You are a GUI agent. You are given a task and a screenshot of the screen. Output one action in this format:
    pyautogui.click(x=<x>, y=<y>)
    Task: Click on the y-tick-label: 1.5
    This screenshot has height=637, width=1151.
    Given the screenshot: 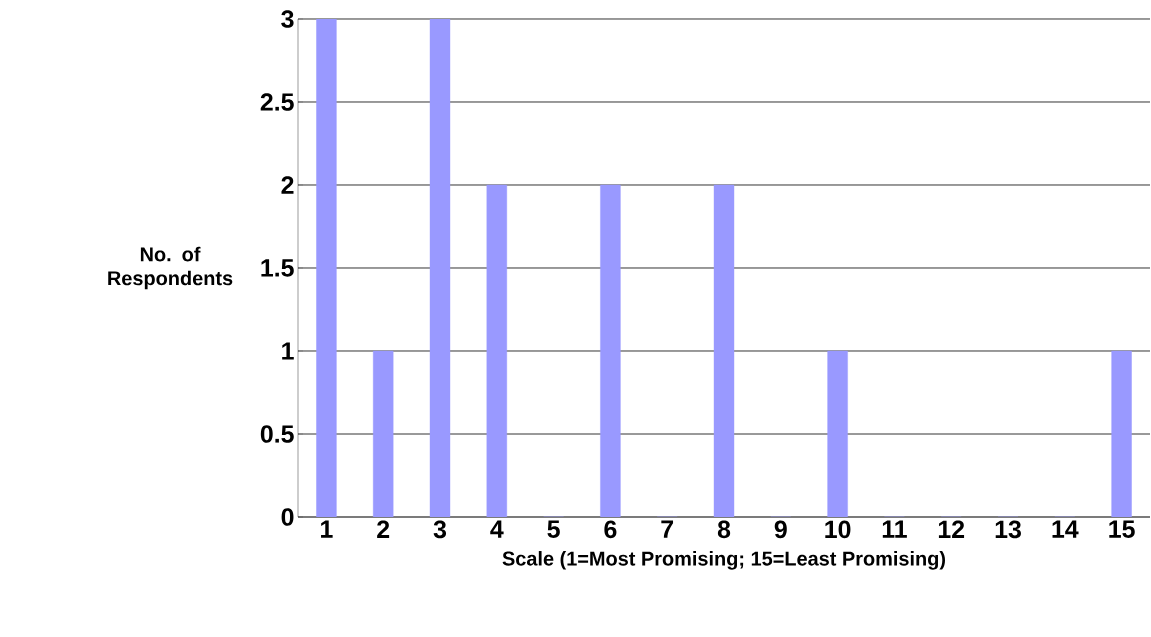 What is the action you would take?
    pyautogui.click(x=277, y=268)
    